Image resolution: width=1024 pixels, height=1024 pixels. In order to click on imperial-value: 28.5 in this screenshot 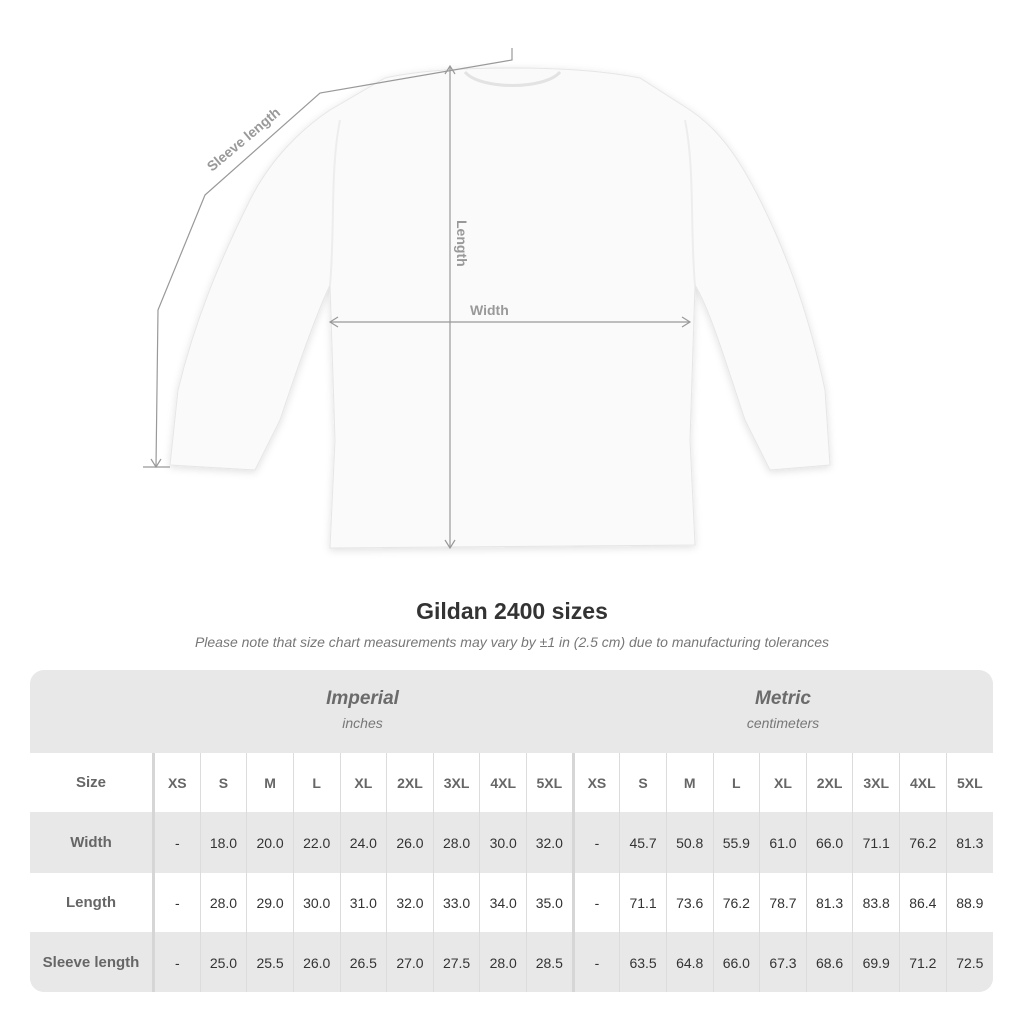, I will do `click(550, 962)`.